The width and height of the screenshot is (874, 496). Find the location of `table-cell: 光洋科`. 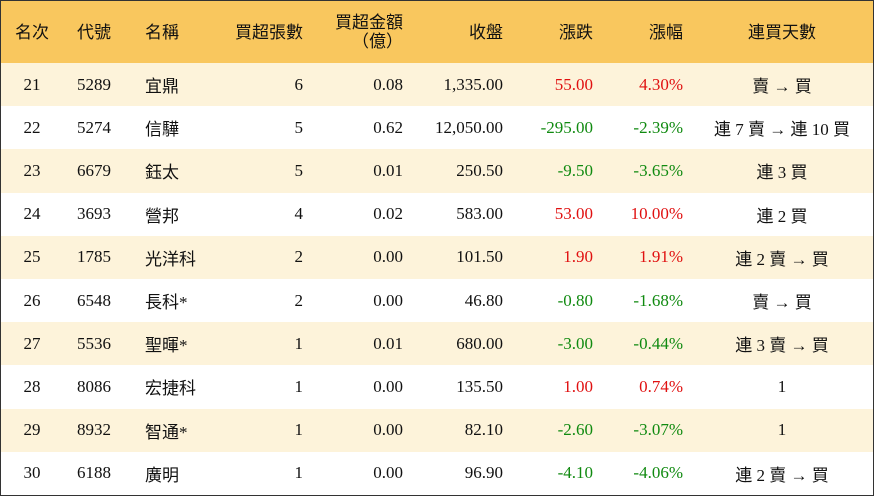

table-cell: 光洋科 is located at coordinates (170, 259).